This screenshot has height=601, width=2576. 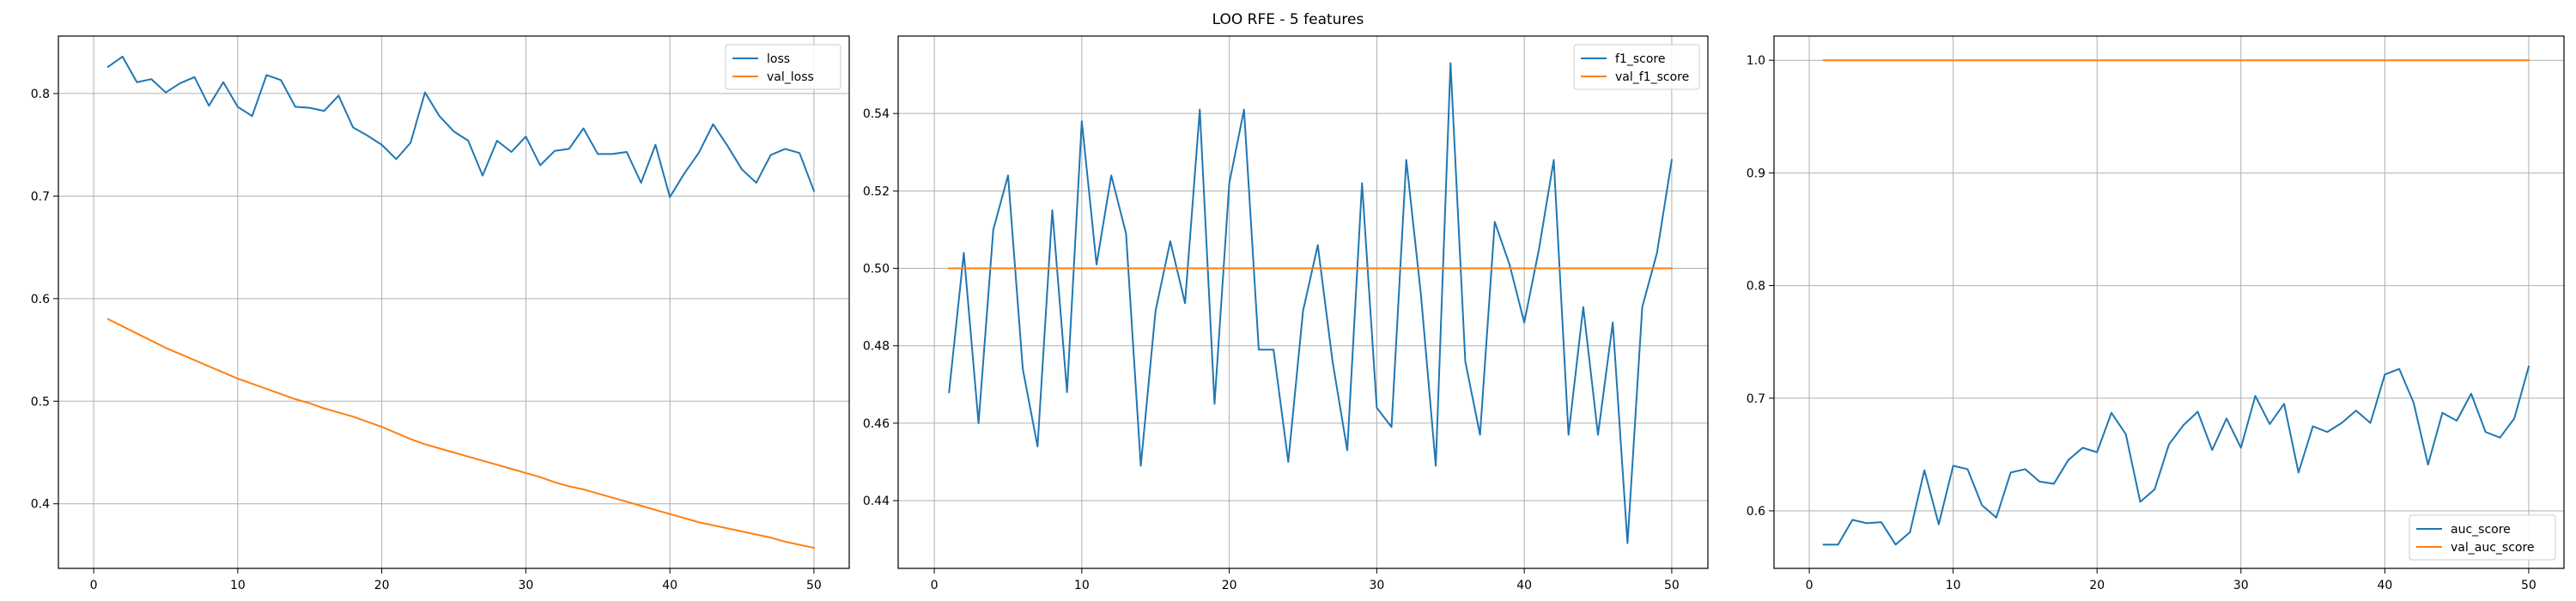 I want to click on legend-label: val_f1_score, so click(x=1652, y=77).